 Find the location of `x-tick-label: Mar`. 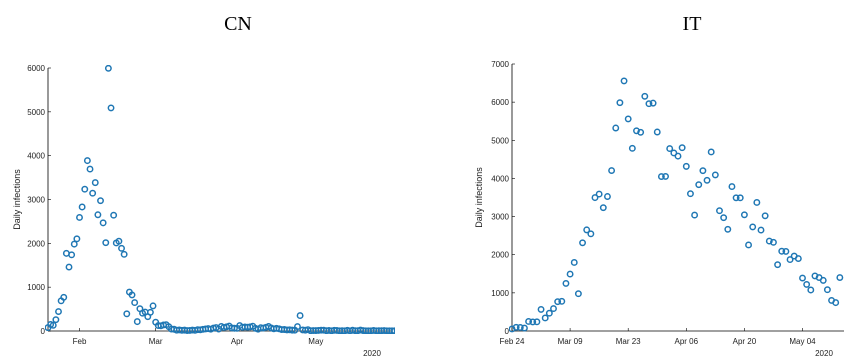

x-tick-label: Mar is located at coordinates (156, 341).